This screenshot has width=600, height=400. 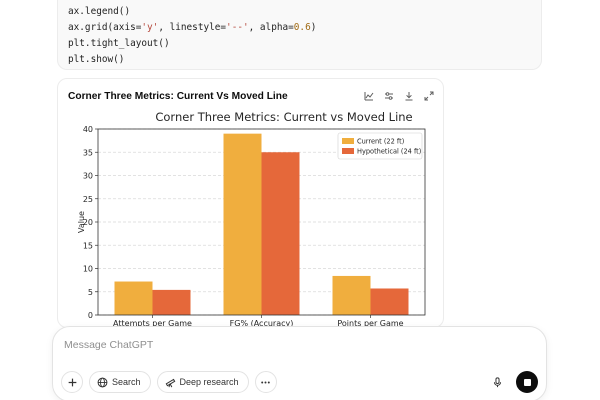 I want to click on stop-icon, so click(x=527, y=382).